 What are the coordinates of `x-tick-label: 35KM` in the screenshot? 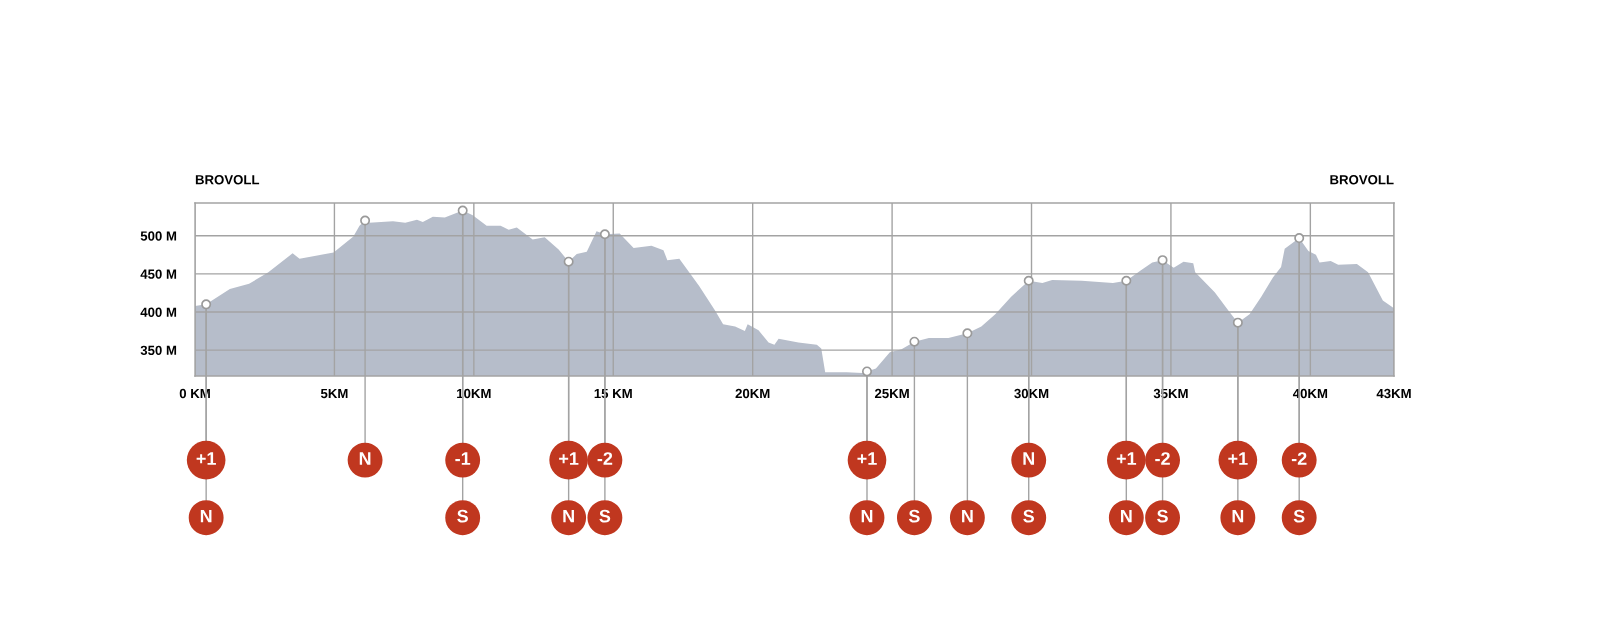 It's located at (1170, 393).